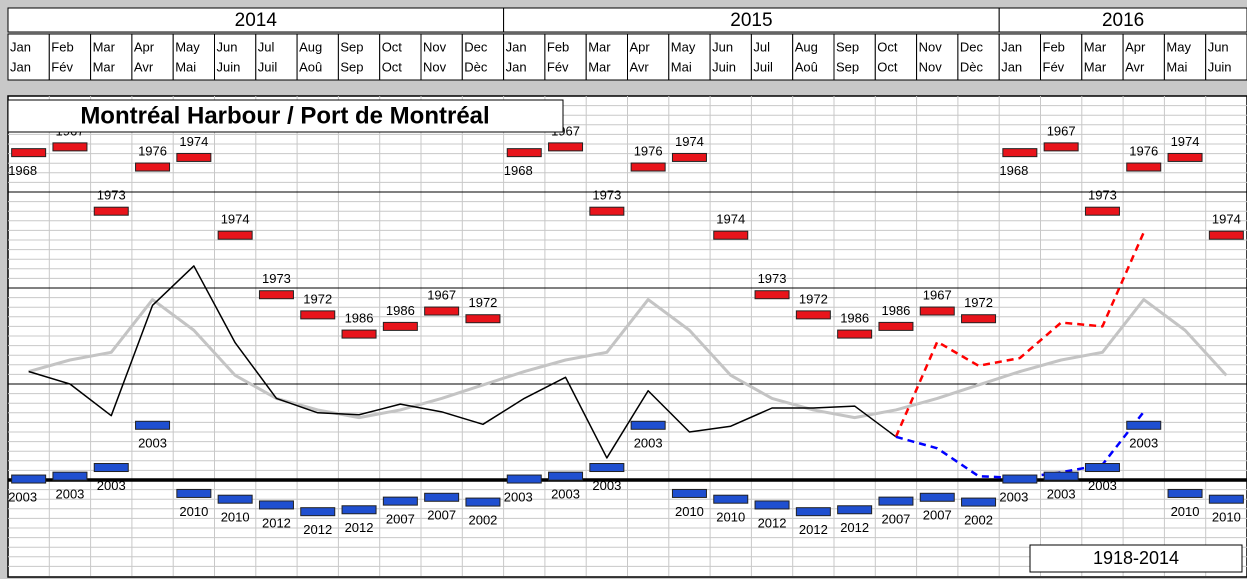  What do you see at coordinates (516, 46) in the screenshot?
I see `month-label: Jan` at bounding box center [516, 46].